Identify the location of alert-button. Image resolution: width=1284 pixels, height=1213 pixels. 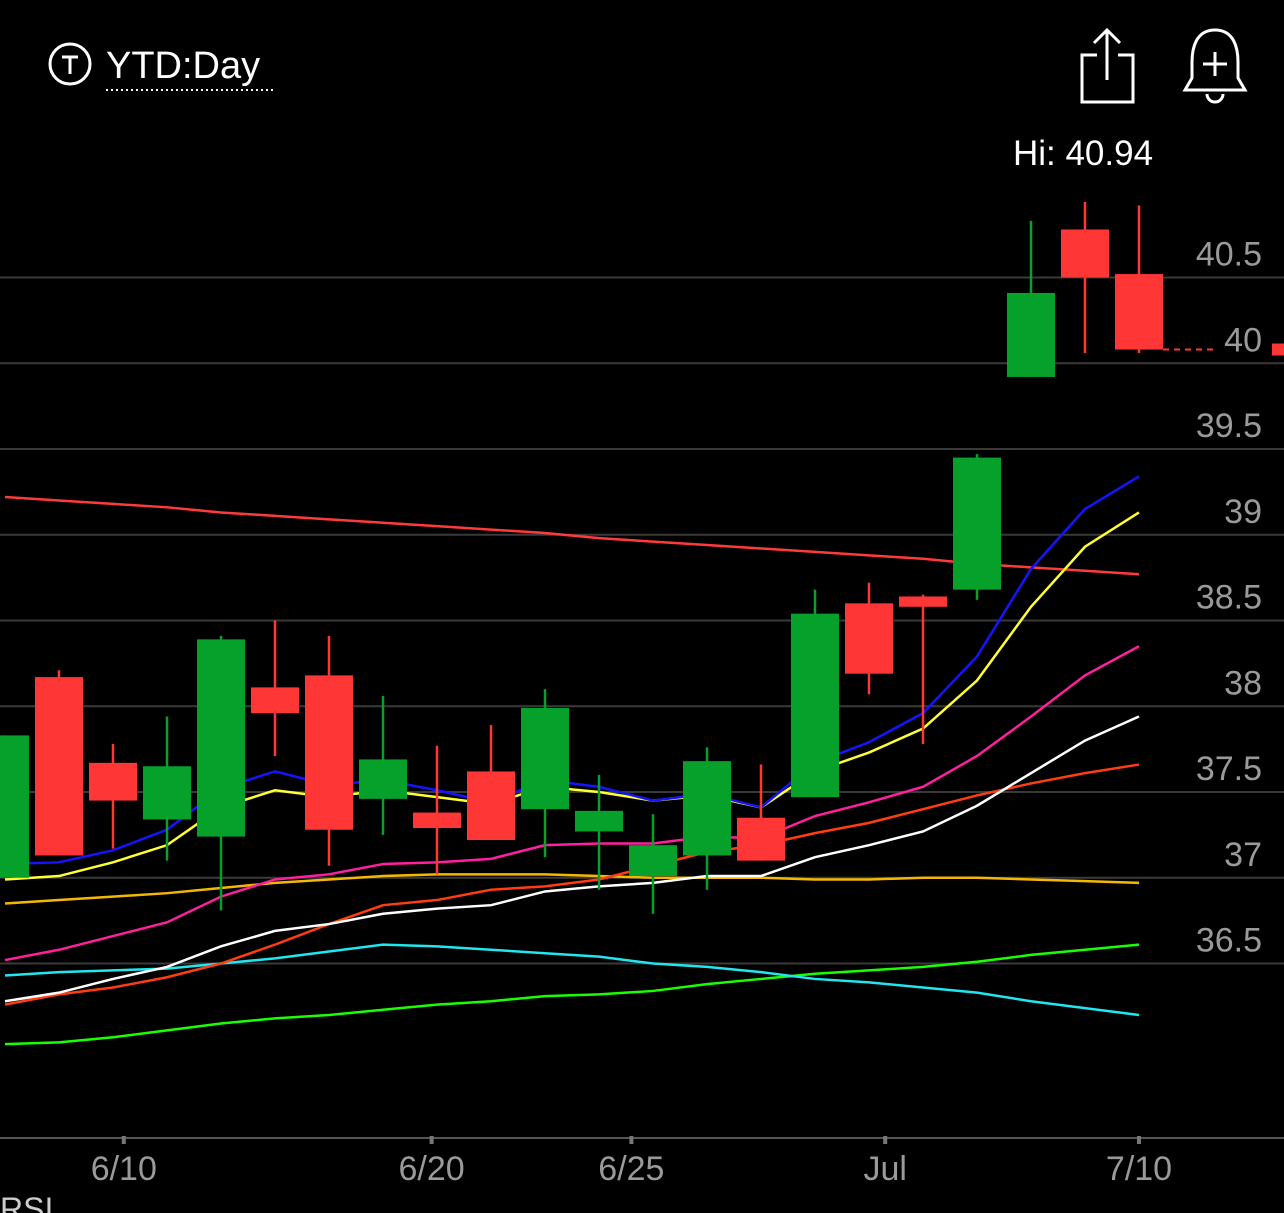
(1215, 66).